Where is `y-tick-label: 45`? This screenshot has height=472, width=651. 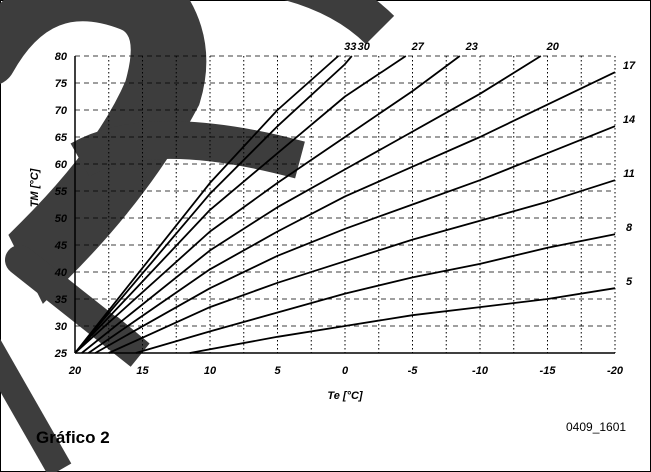 y-tick-label: 45 is located at coordinates (61, 246).